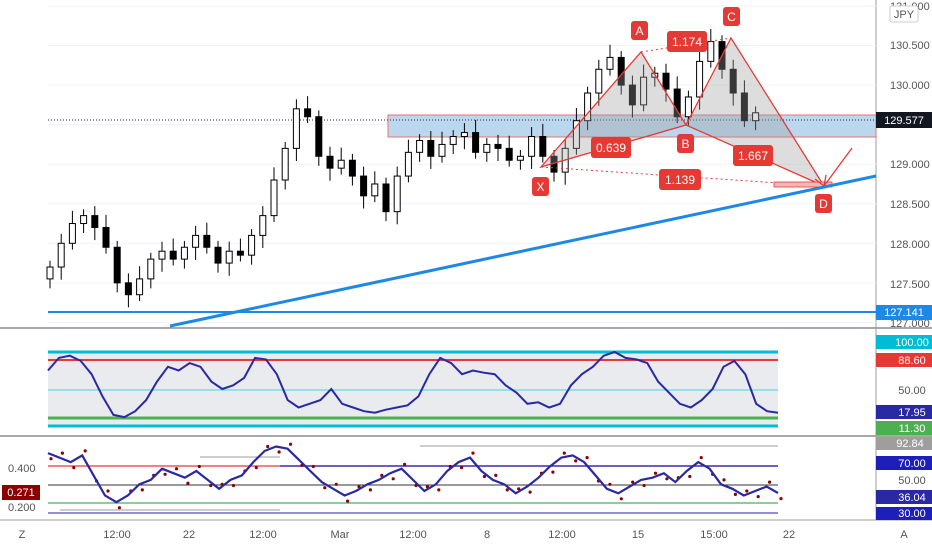  I want to click on point-label-text: D, so click(823, 204).